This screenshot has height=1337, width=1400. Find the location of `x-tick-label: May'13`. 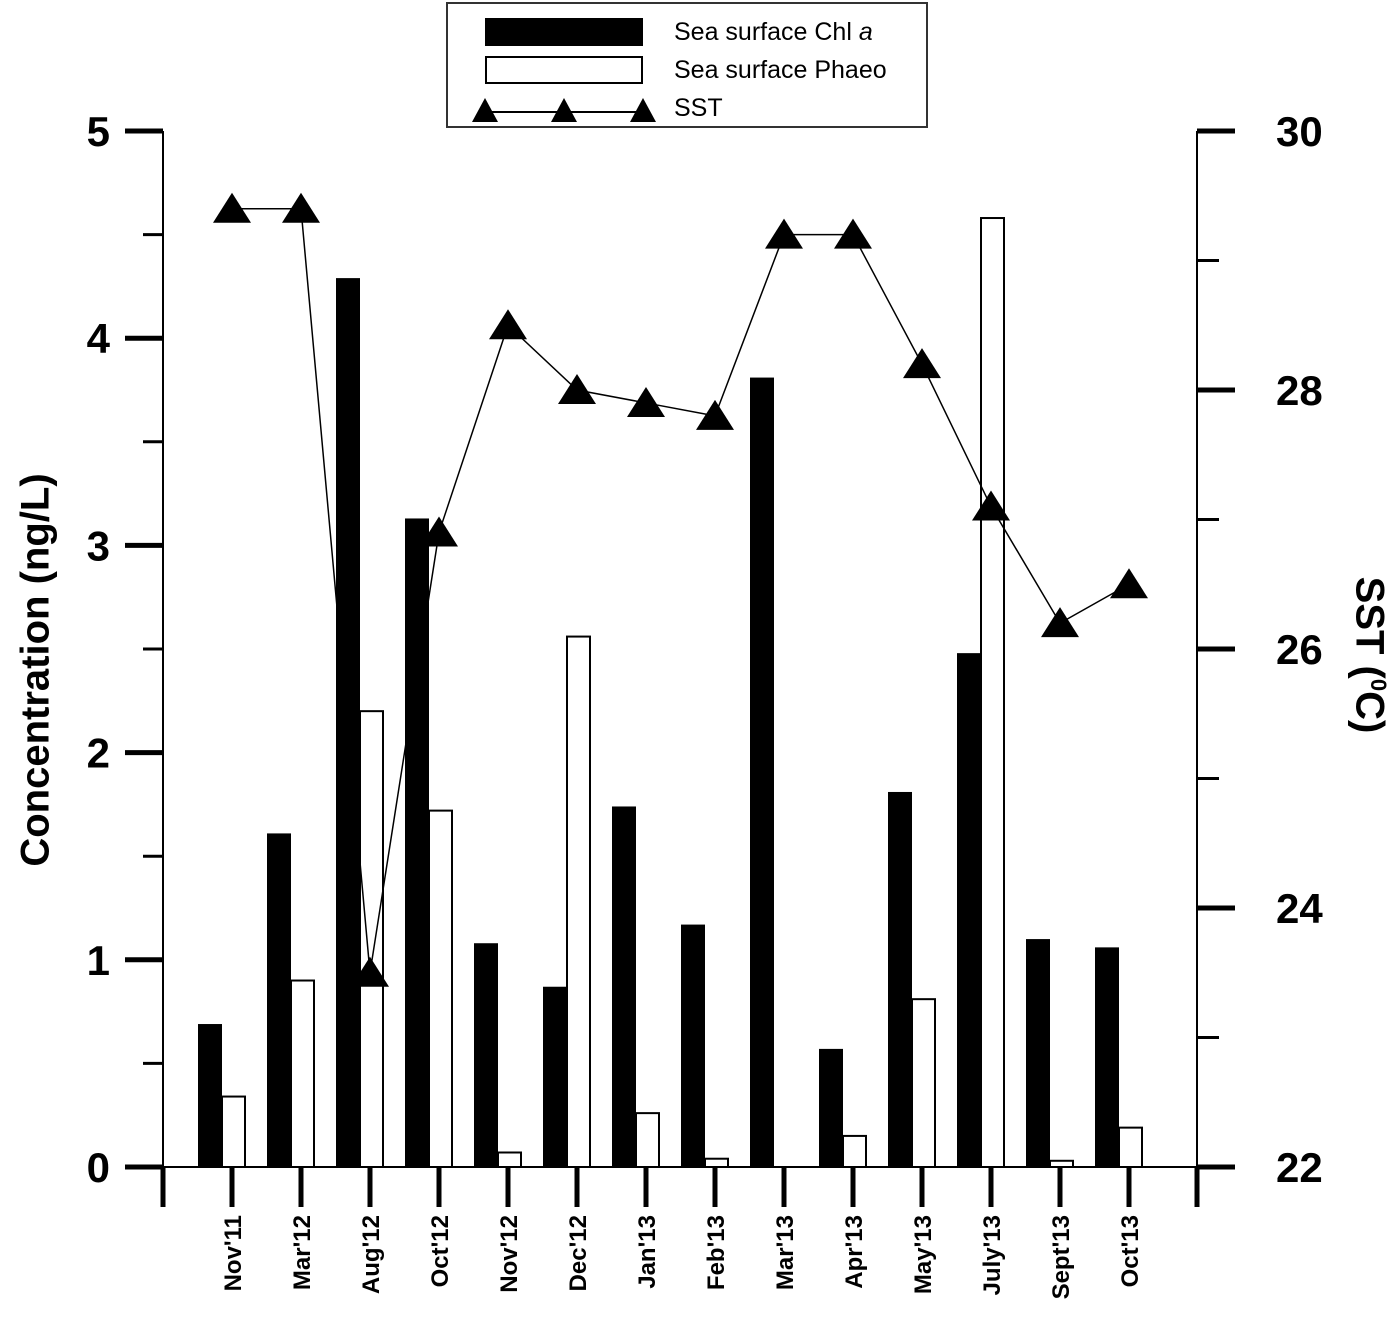

x-tick-label: May'13 is located at coordinates (923, 1254).